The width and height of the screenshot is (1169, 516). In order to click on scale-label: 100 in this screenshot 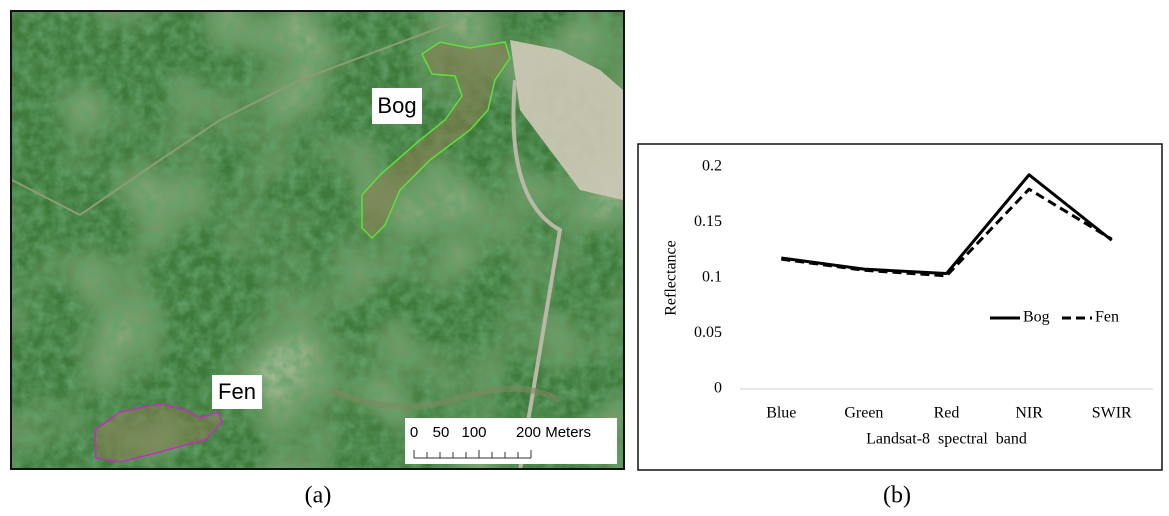, I will do `click(473, 432)`.